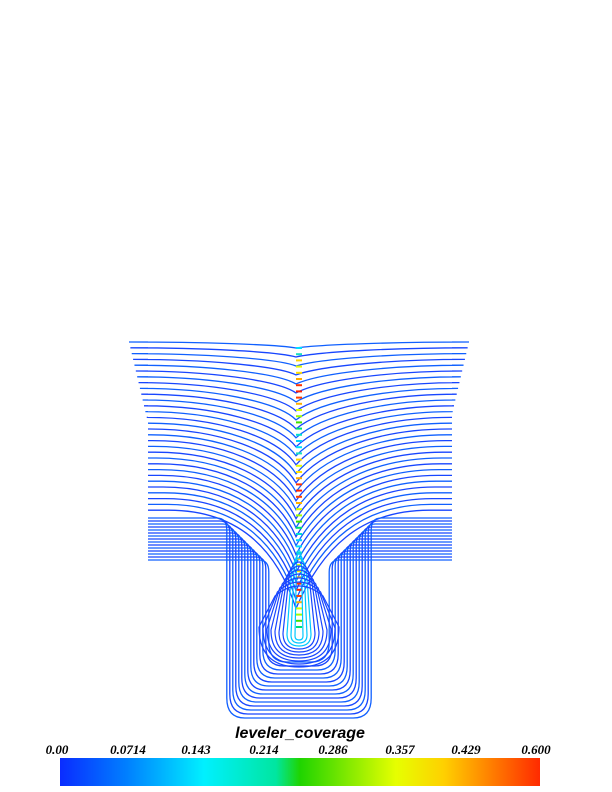 The width and height of the screenshot is (612, 792). I want to click on colorbar-tick-label: 0.429, so click(466, 749).